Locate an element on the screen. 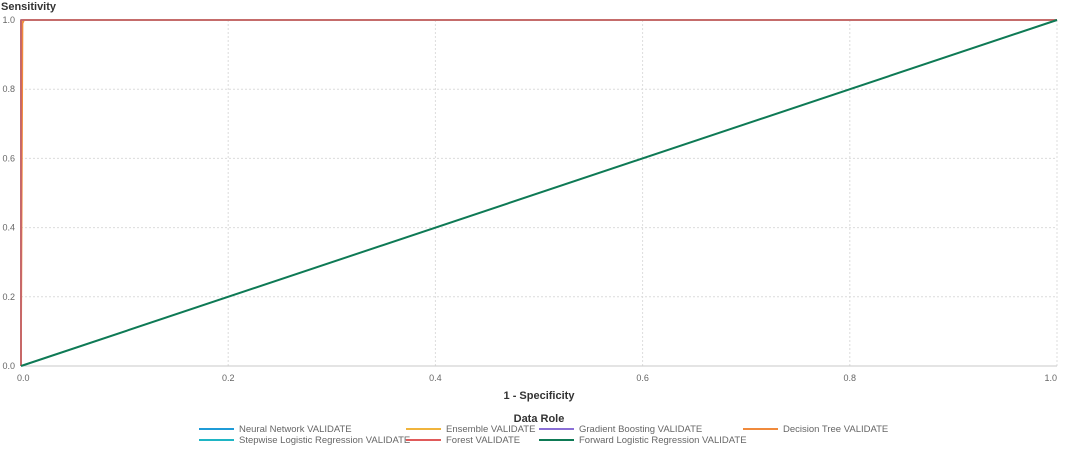 The width and height of the screenshot is (1065, 450). y-tick-label: 0.8 is located at coordinates (8, 89).